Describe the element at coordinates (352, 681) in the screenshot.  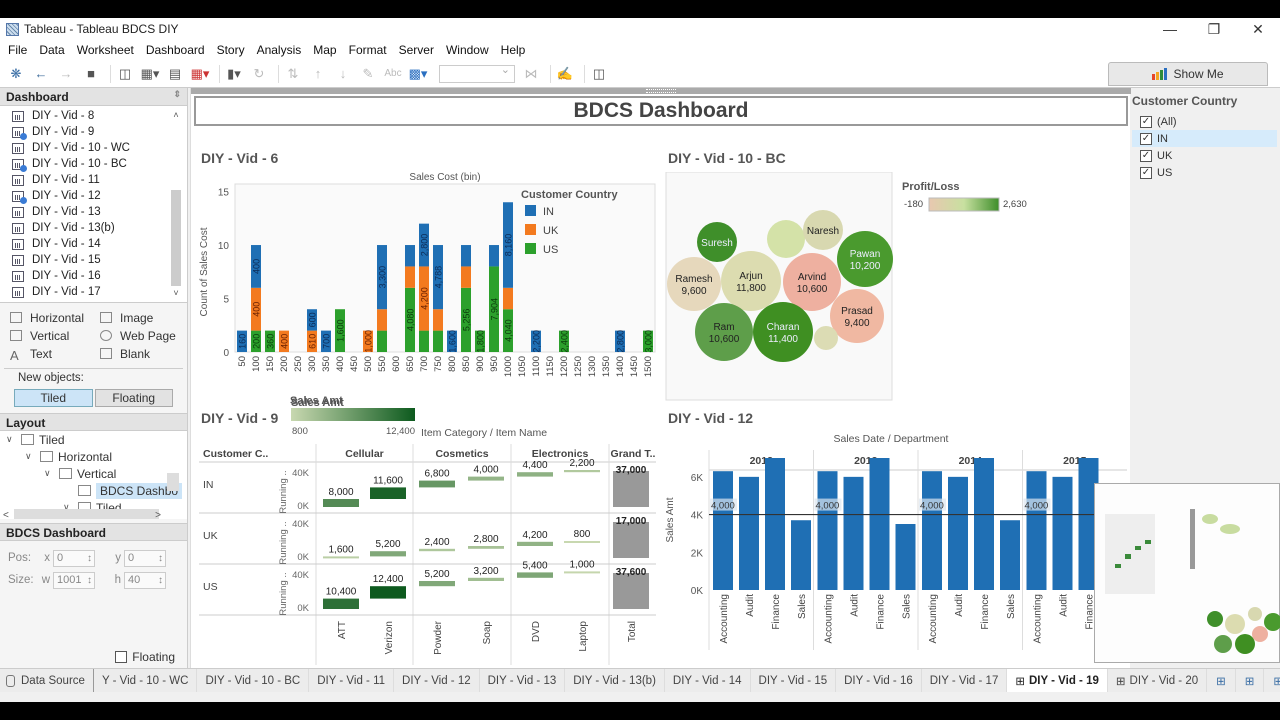
I see `sheet-tab: DIY - Vid - 11` at that location.